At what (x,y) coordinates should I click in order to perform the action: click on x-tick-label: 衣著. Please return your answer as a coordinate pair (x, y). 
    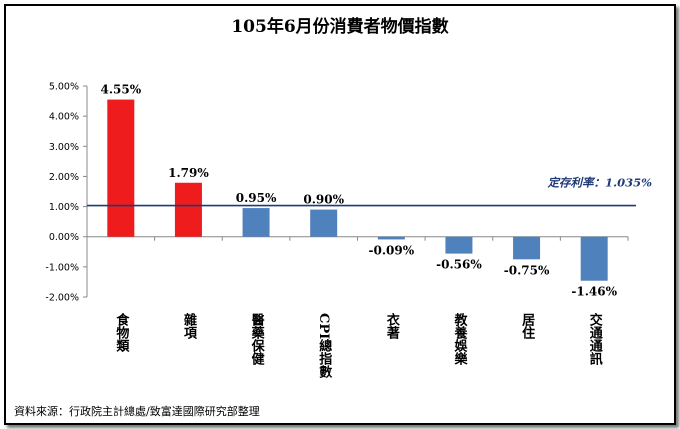
    Looking at the image, I should click on (392, 326).